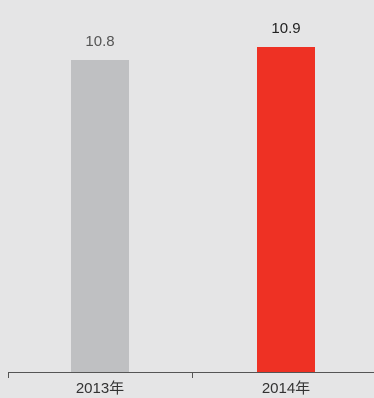  What do you see at coordinates (99, 41) in the screenshot?
I see `bar-value-label: 10.8` at bounding box center [99, 41].